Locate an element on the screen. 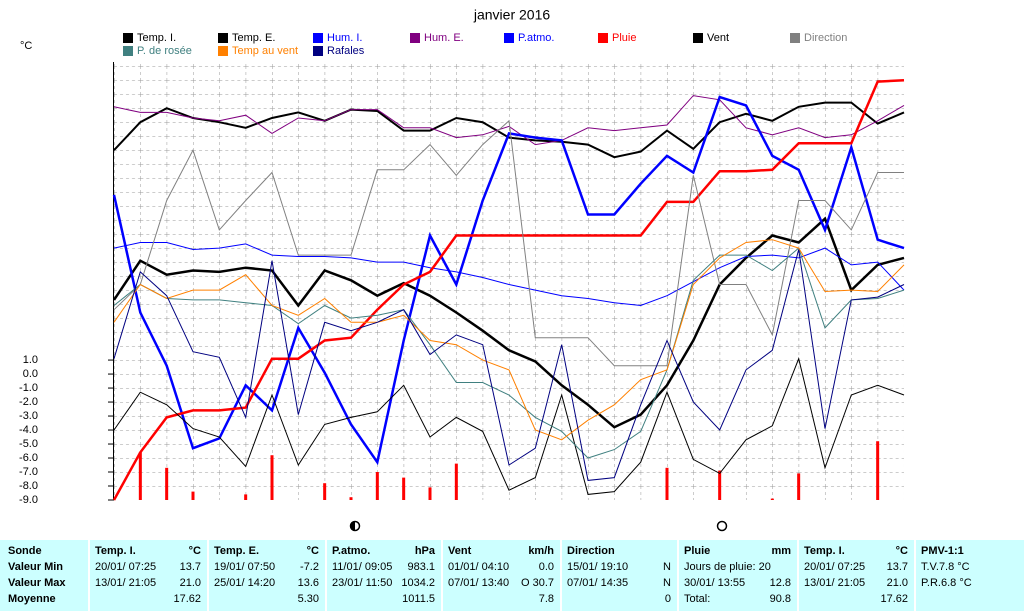 This screenshot has width=1024, height=611. stat-value: 17.62 is located at coordinates (894, 599).